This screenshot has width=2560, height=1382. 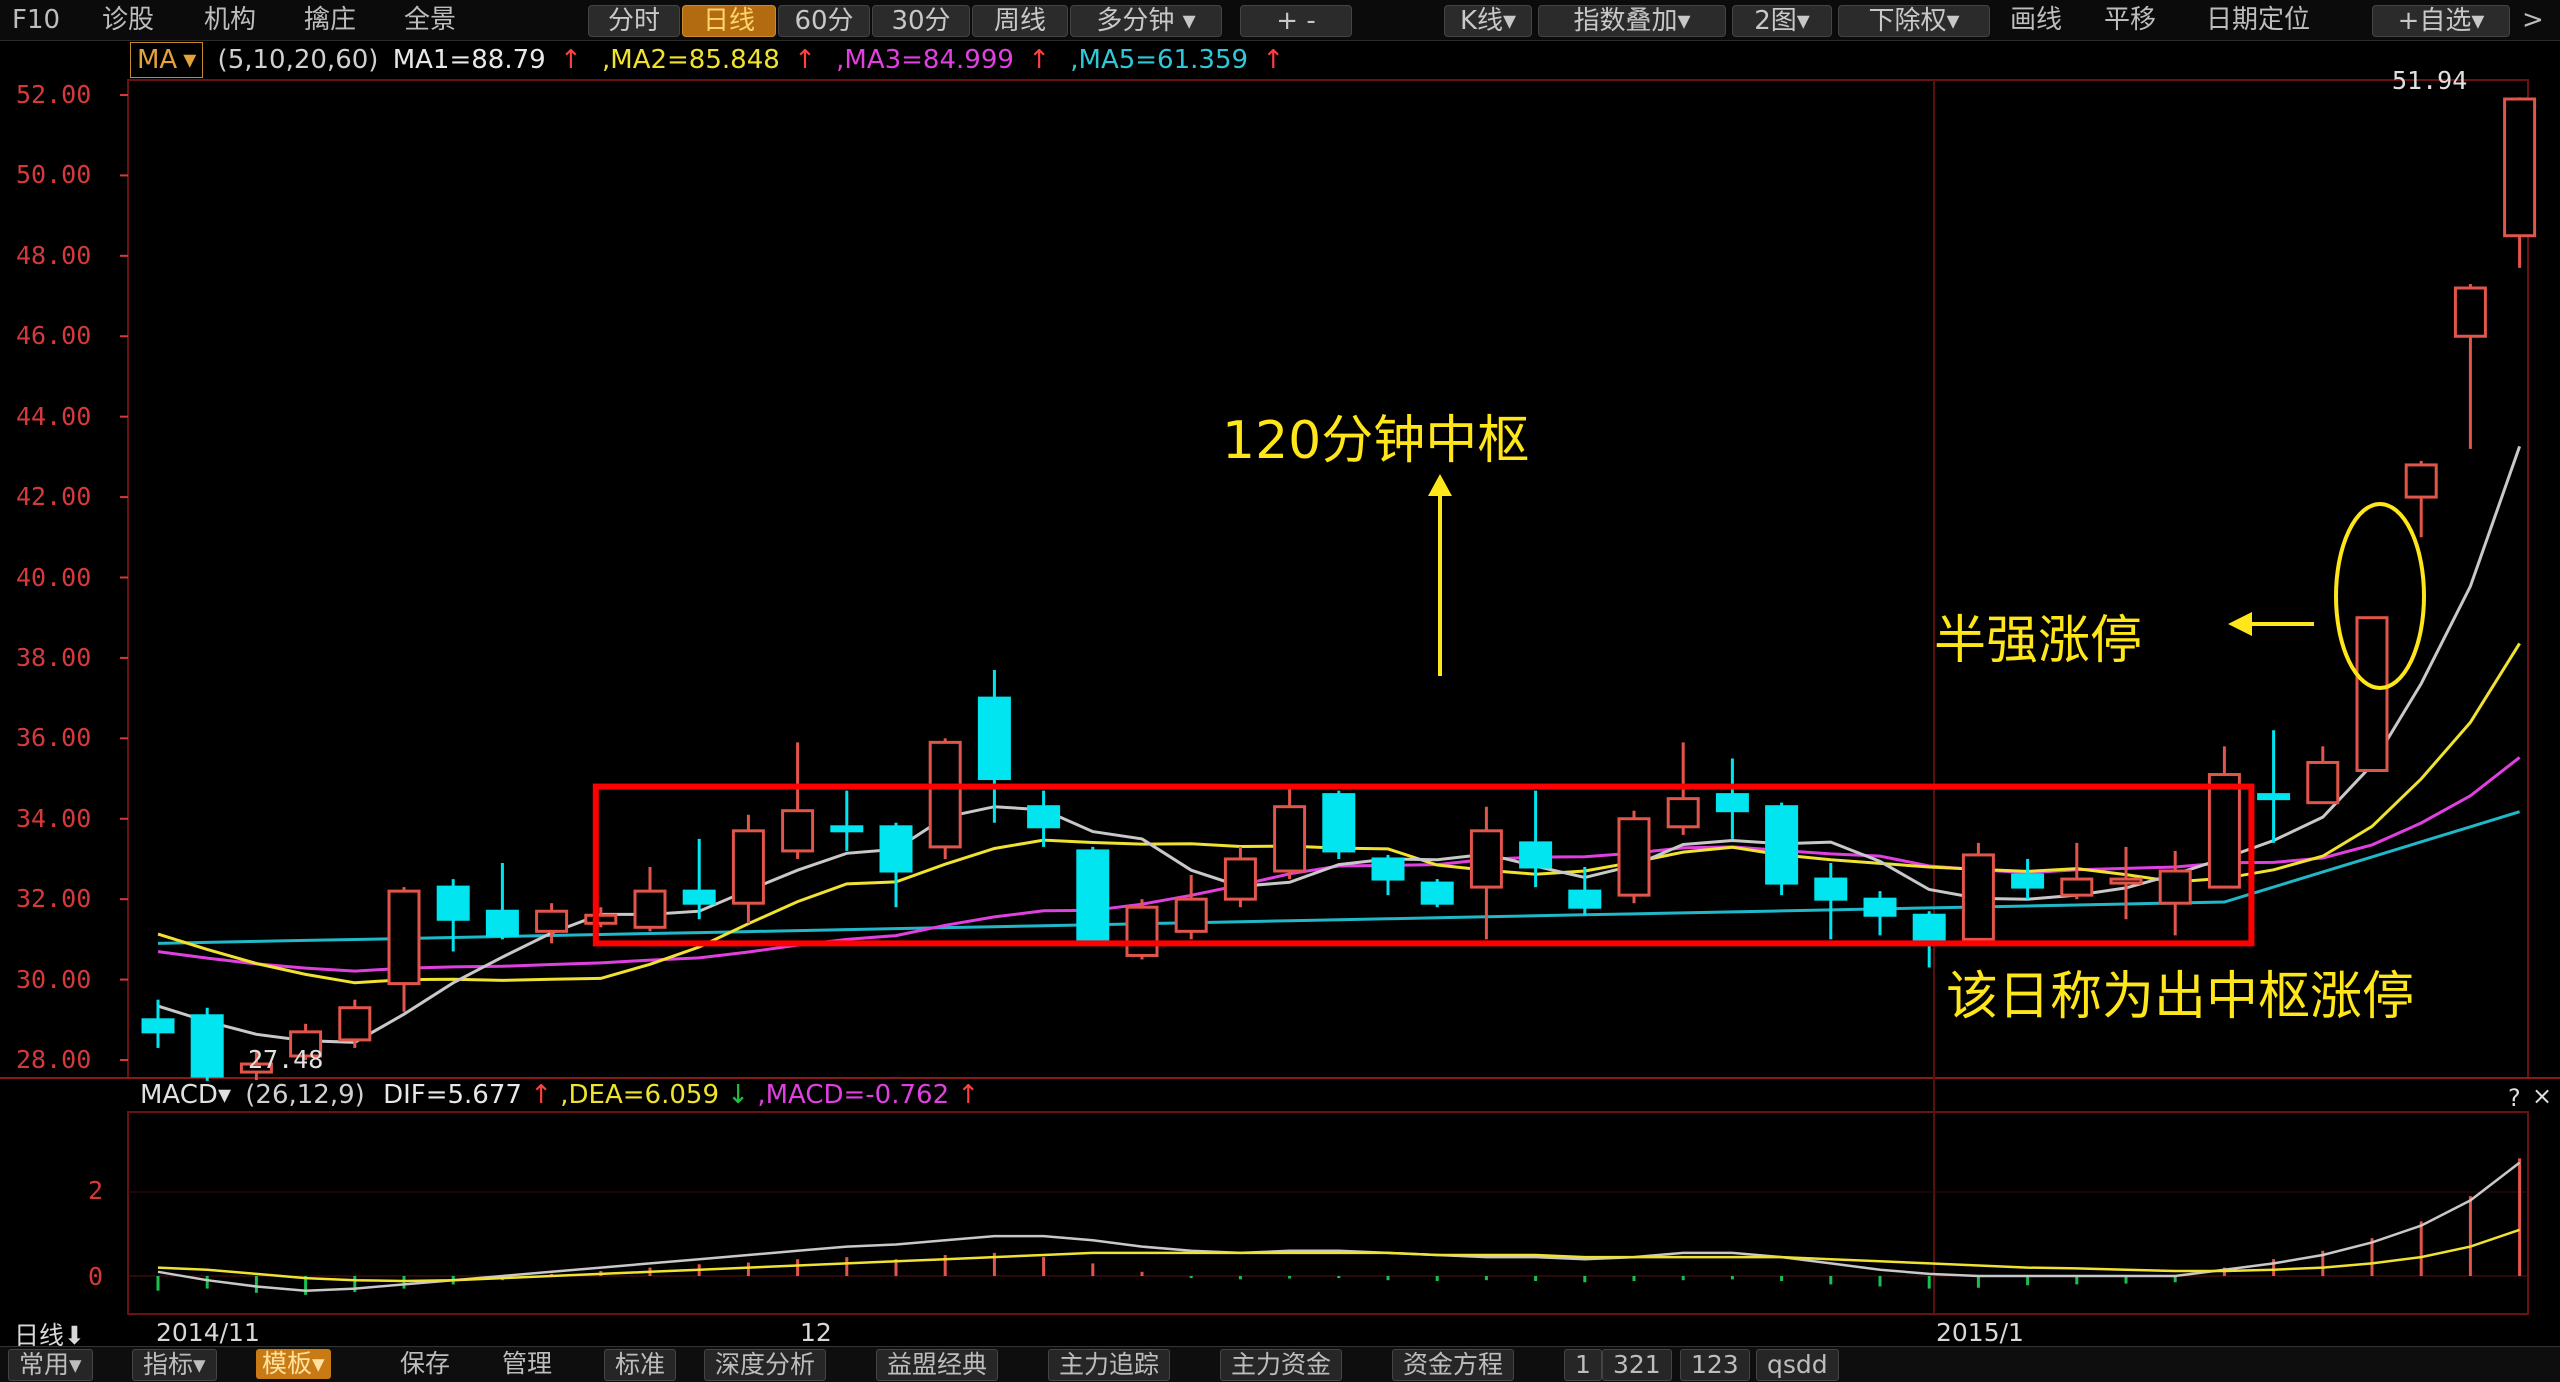 I want to click on price-axis-label: 40.00, so click(x=54, y=577).